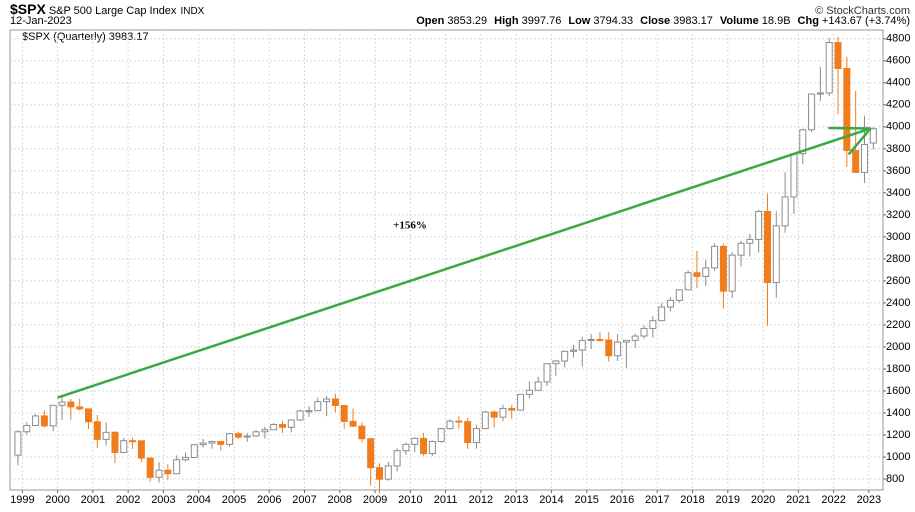 This screenshot has width=915, height=512. What do you see at coordinates (128, 500) in the screenshot?
I see `x-tick-label: 2002` at bounding box center [128, 500].